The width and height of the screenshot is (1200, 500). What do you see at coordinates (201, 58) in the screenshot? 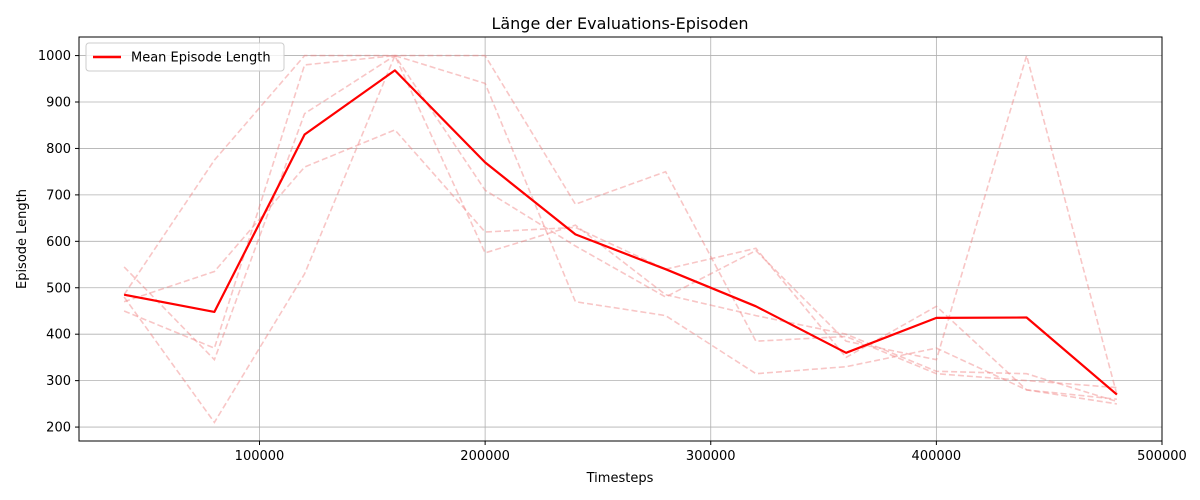
I see `legend-label-mean: Mean Episode Length` at bounding box center [201, 58].